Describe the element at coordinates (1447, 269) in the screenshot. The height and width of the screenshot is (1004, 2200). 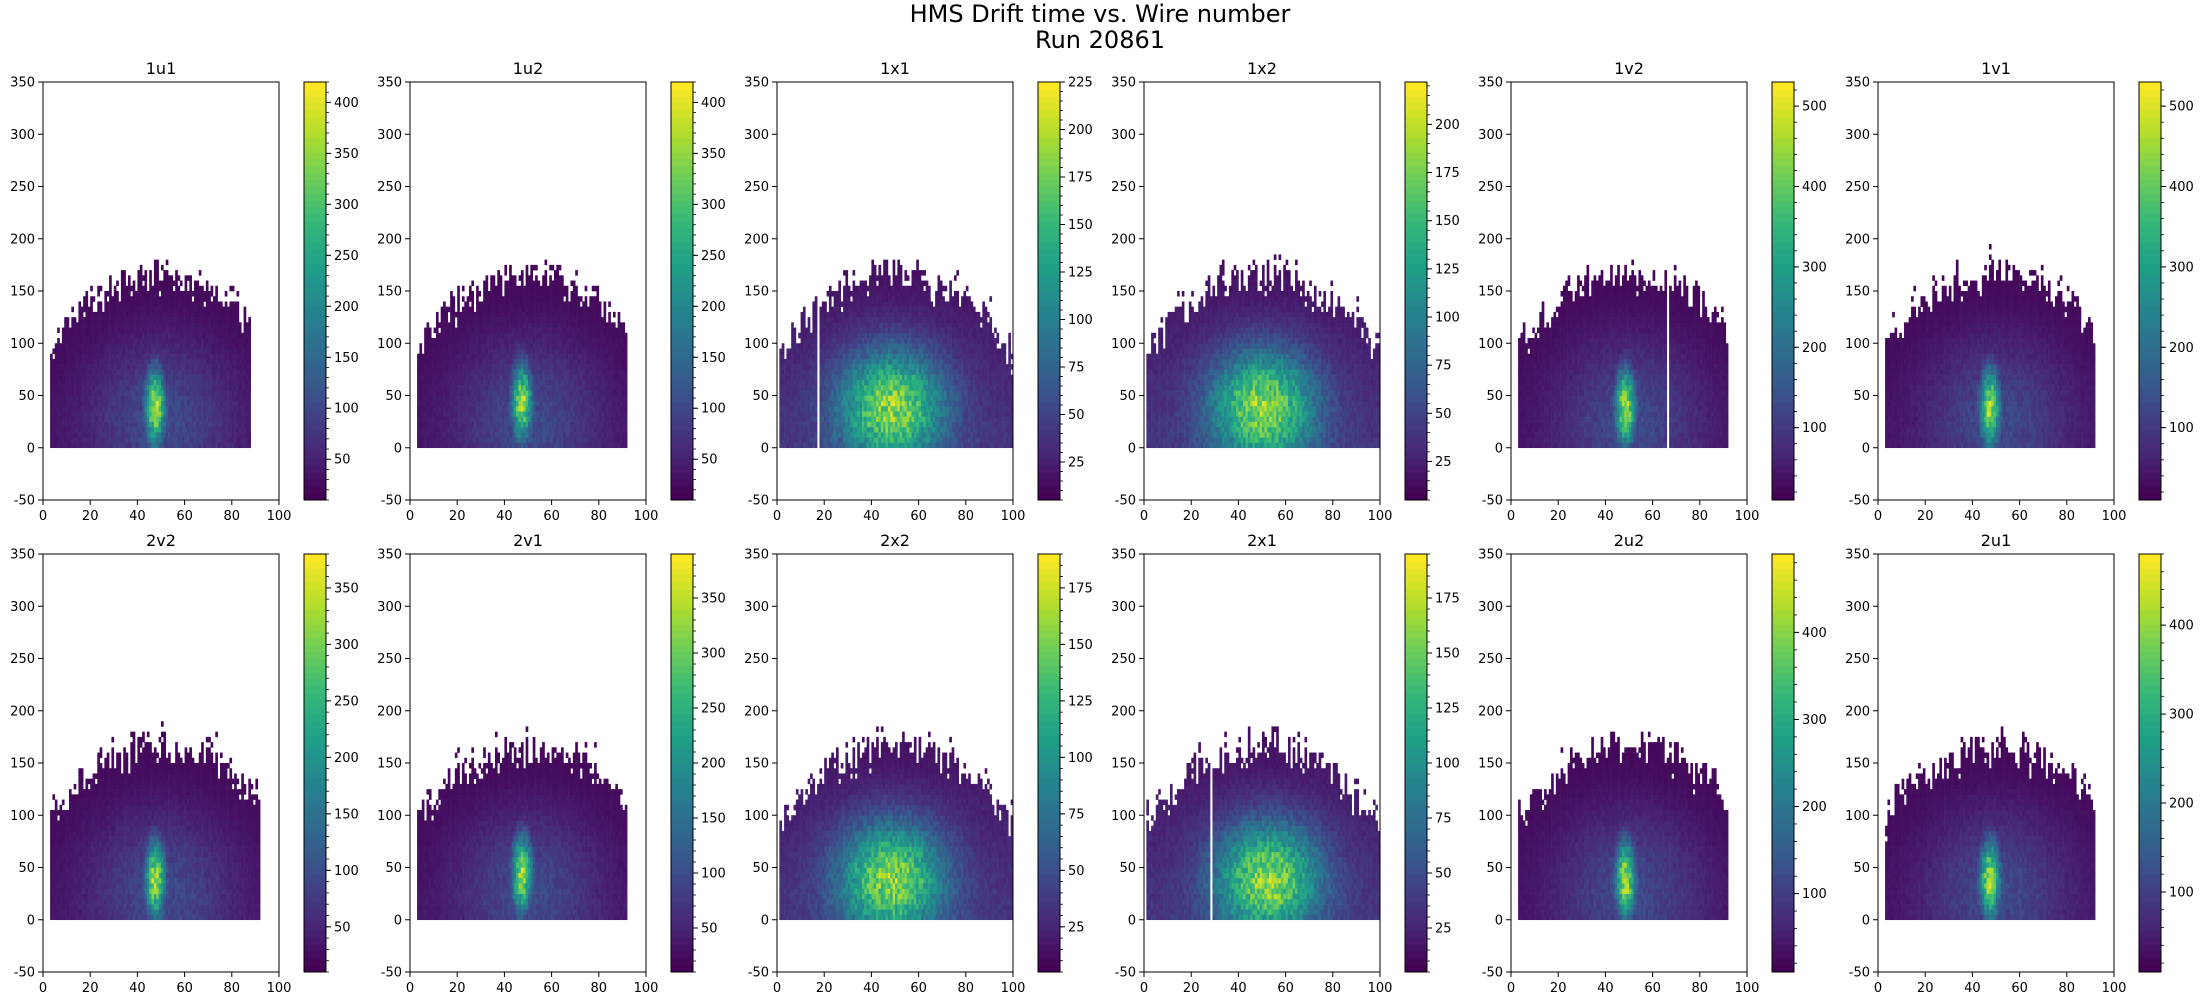
I see `colorbar-tick-label: 125` at that location.